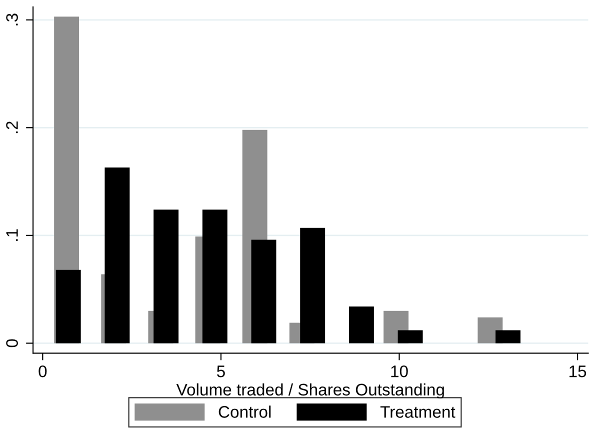 This screenshot has height=435, width=590. I want to click on legend-label: Treatment, so click(418, 412).